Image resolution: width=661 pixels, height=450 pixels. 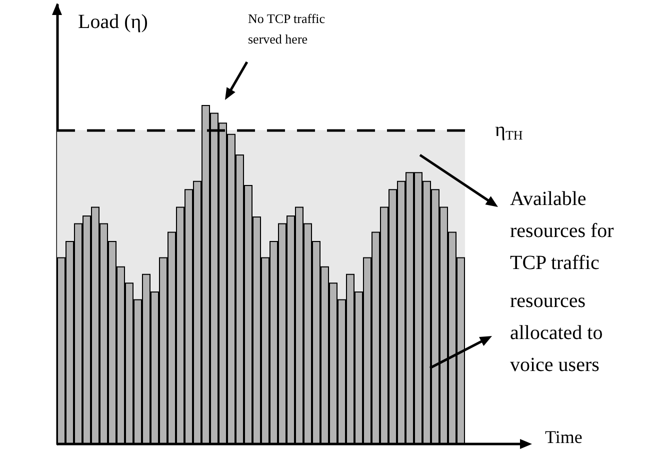 What do you see at coordinates (113, 22) in the screenshot?
I see `y-axis-title: Load (η)` at bounding box center [113, 22].